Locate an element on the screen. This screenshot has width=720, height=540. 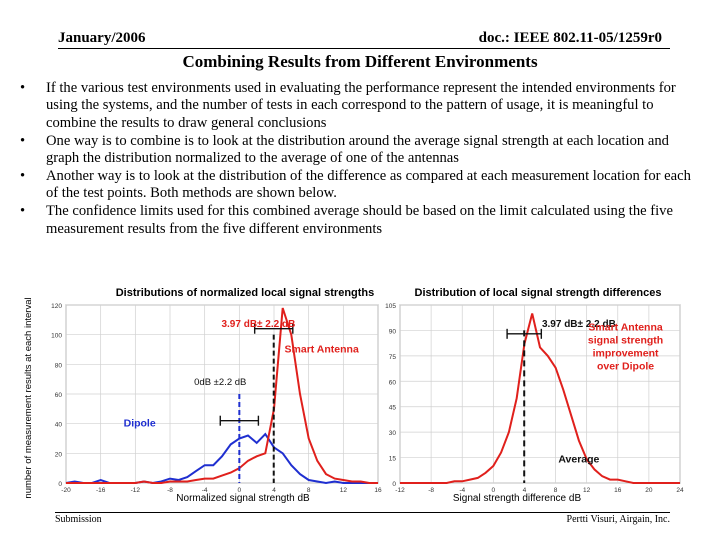
plot-area is located at coordinates (540, 394).